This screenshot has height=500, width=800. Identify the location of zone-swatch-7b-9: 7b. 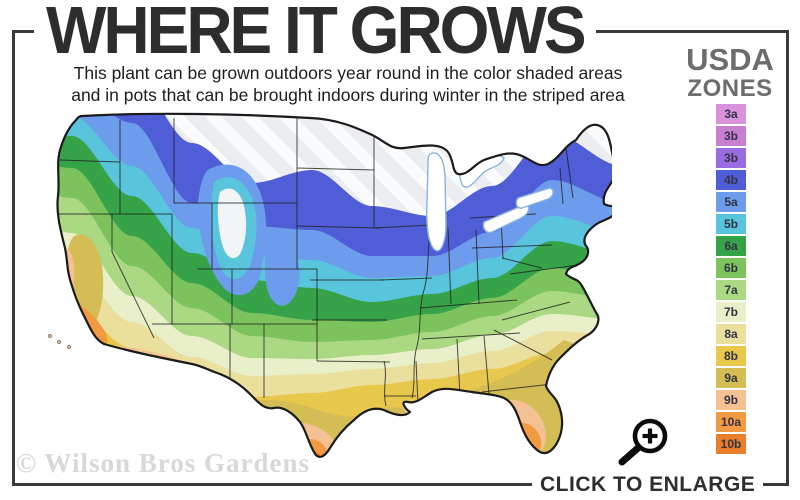
(731, 312).